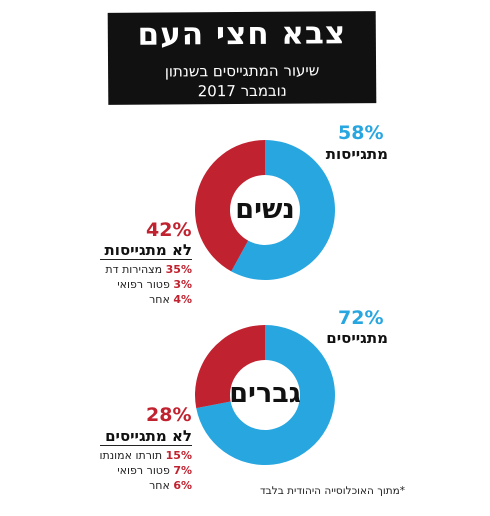 This screenshot has height=516, width=490. What do you see at coordinates (361, 318) in the screenshot?
I see `men-enlist-percent: 72%` at bounding box center [361, 318].